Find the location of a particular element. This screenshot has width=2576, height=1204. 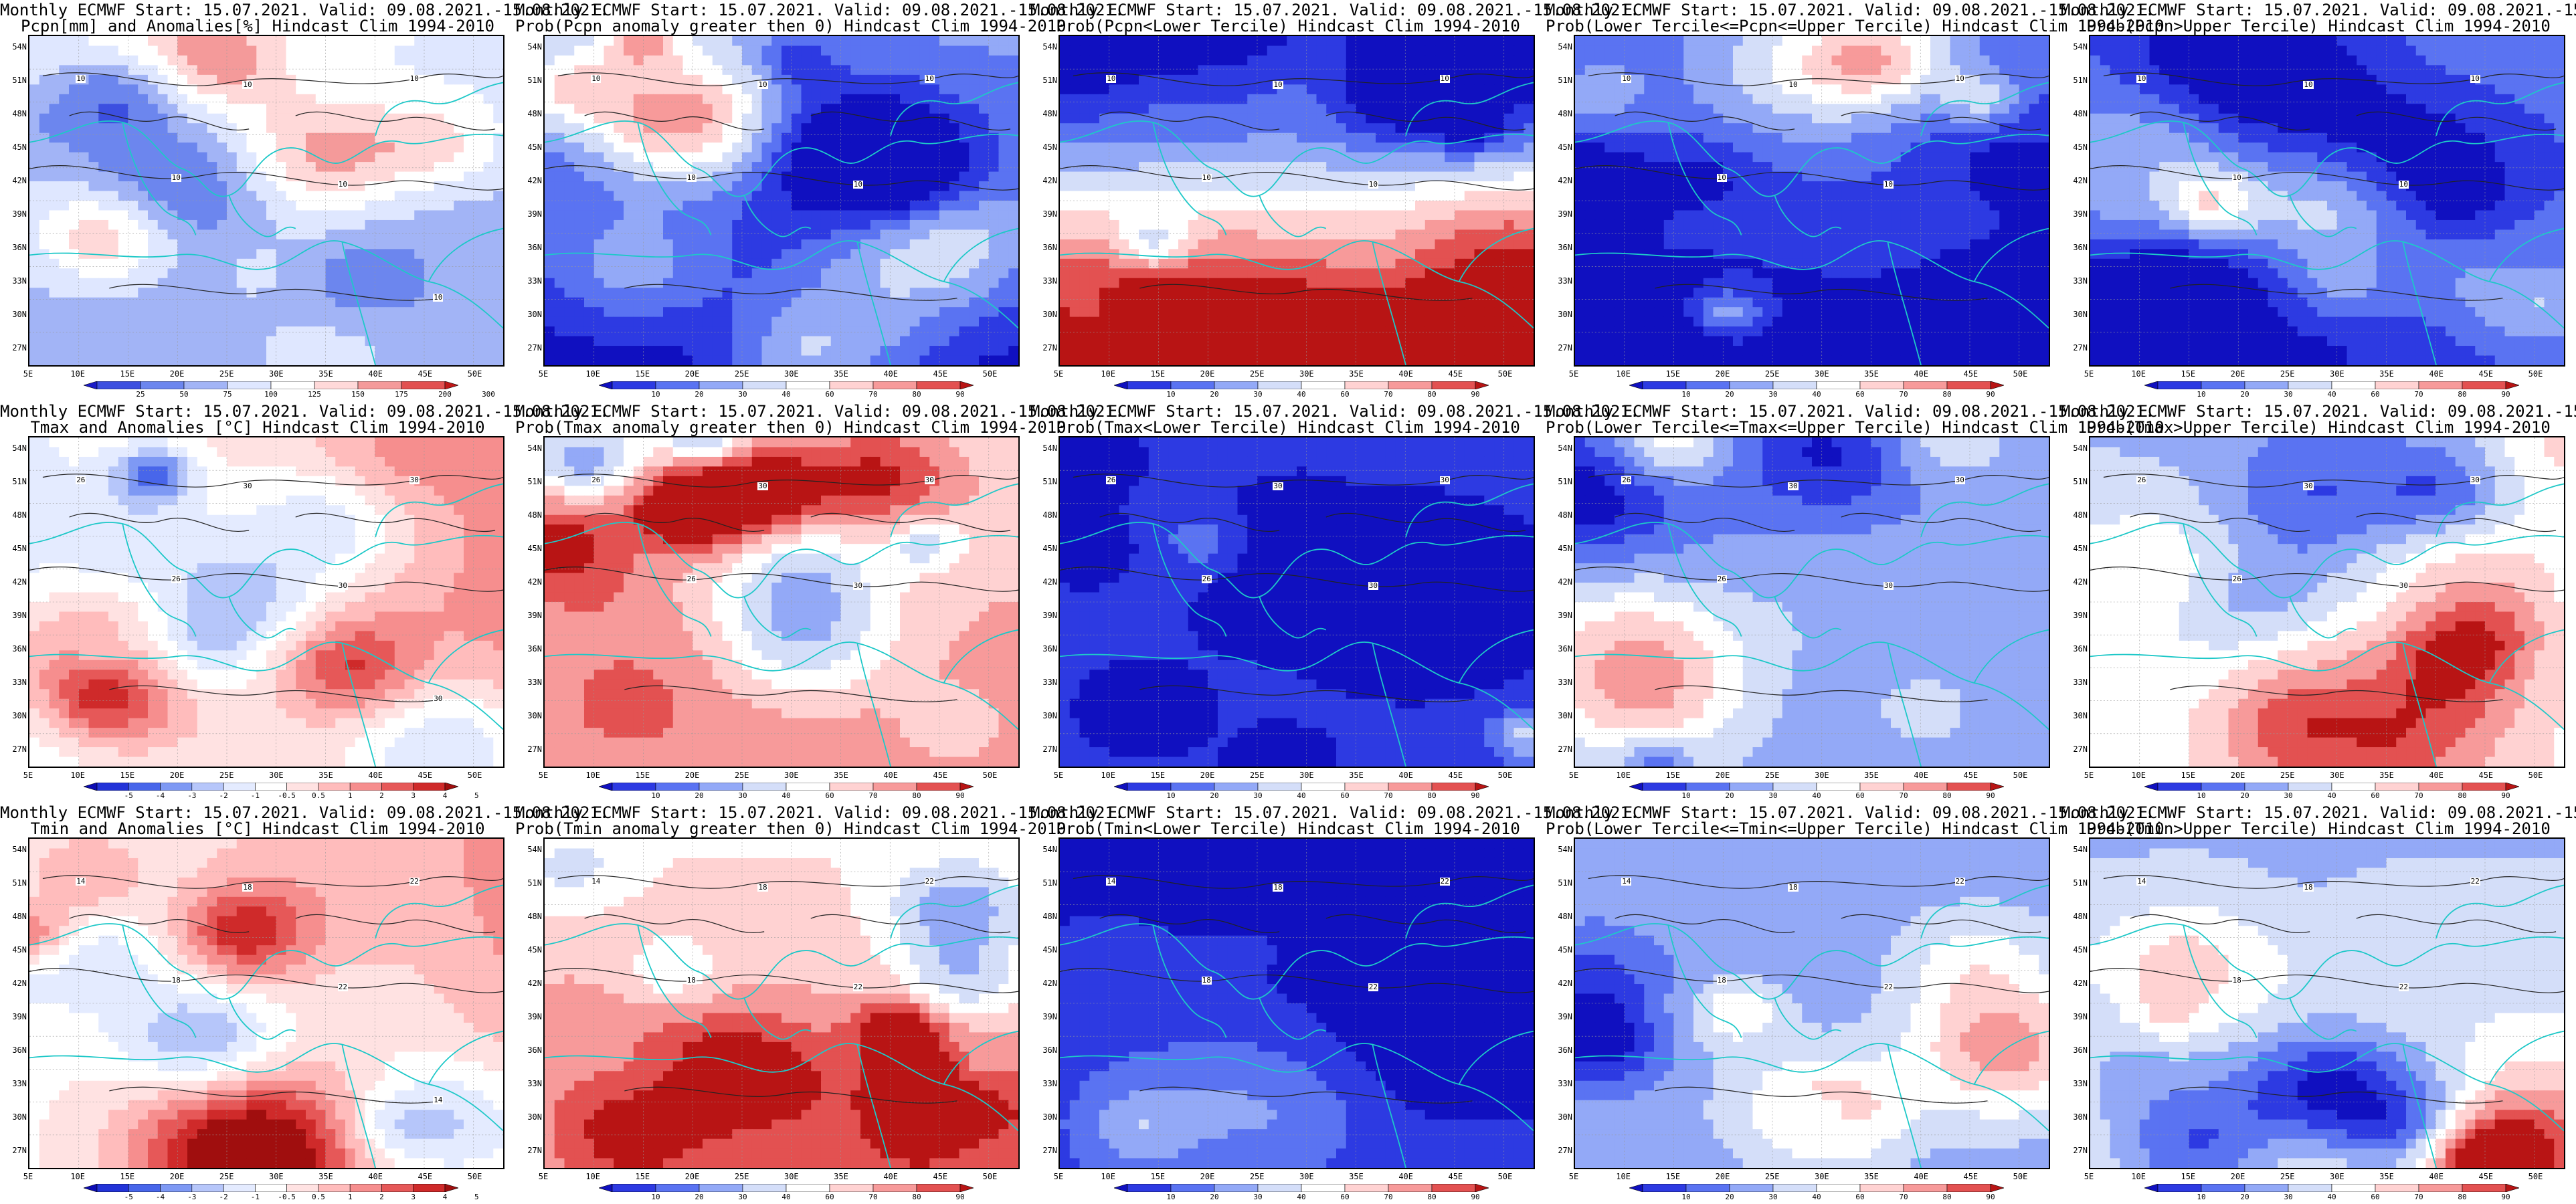

colorbar-swatches is located at coordinates (1301, 787).